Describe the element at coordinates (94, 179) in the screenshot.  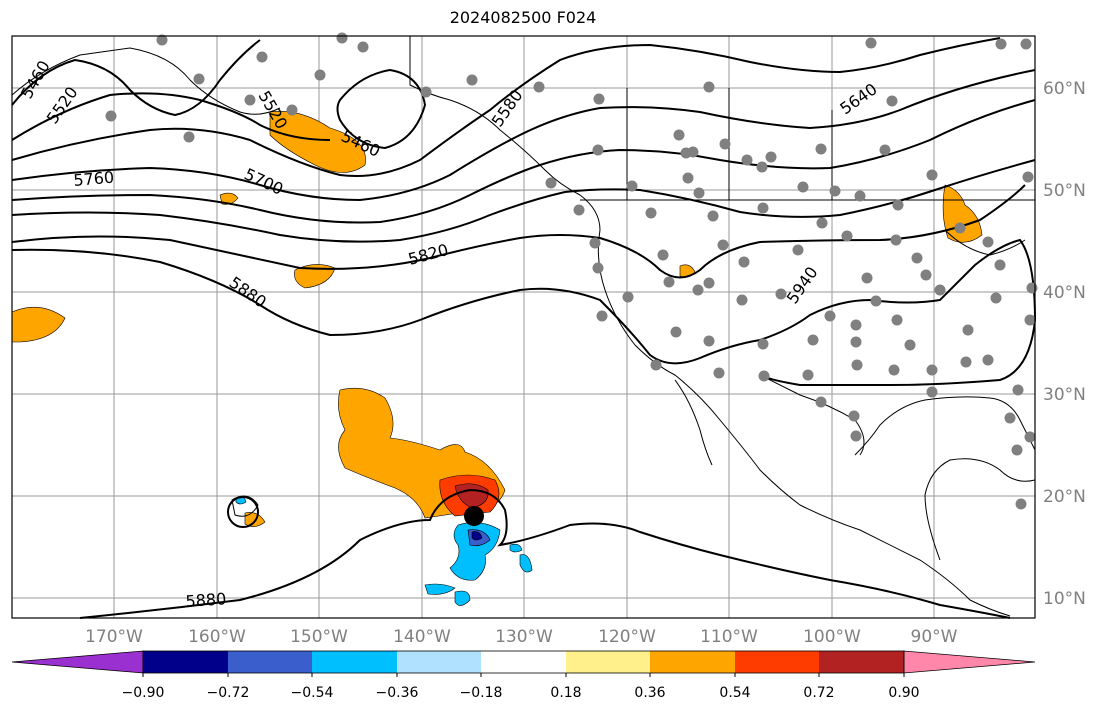
I see `contour-label: 5760` at that location.